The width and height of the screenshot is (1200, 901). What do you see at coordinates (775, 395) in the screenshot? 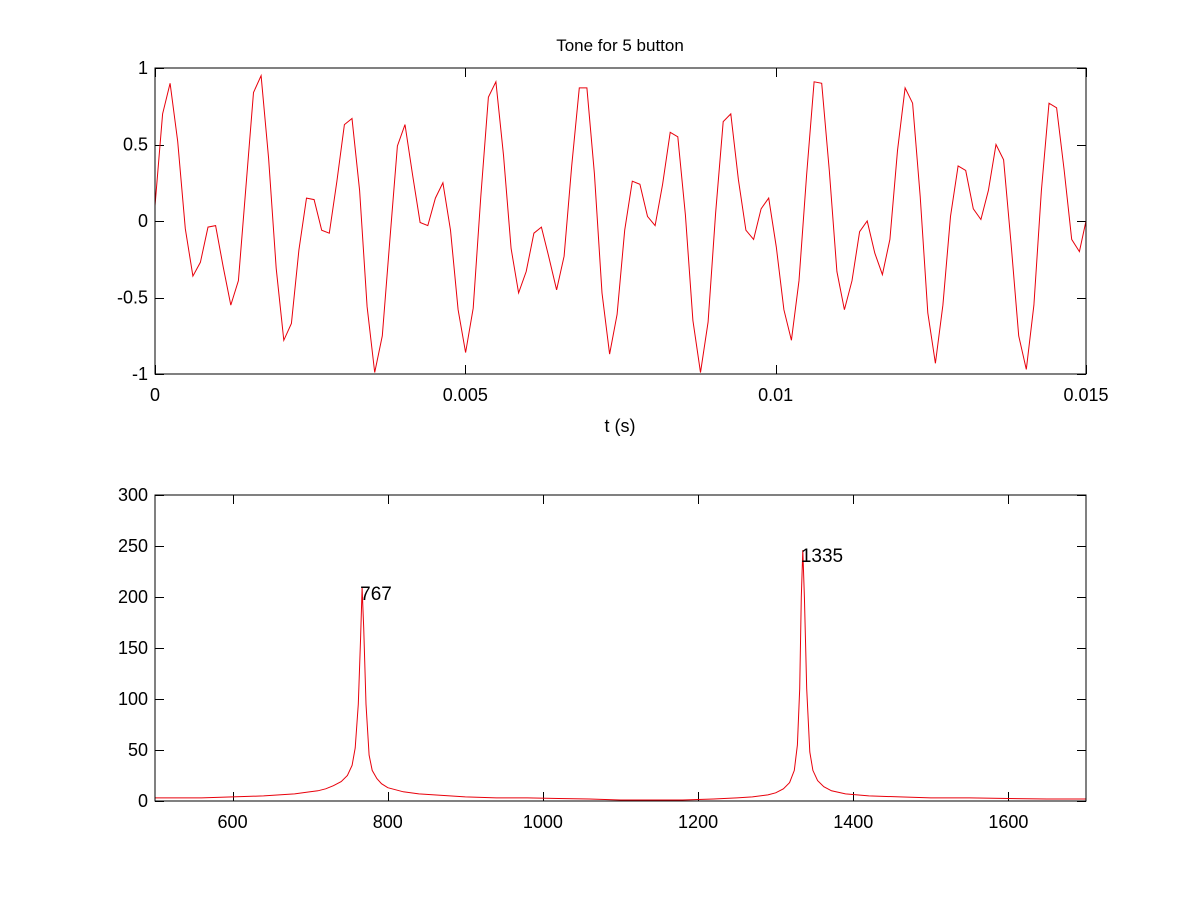
I see `x-tick-label: 0.01` at bounding box center [775, 395].